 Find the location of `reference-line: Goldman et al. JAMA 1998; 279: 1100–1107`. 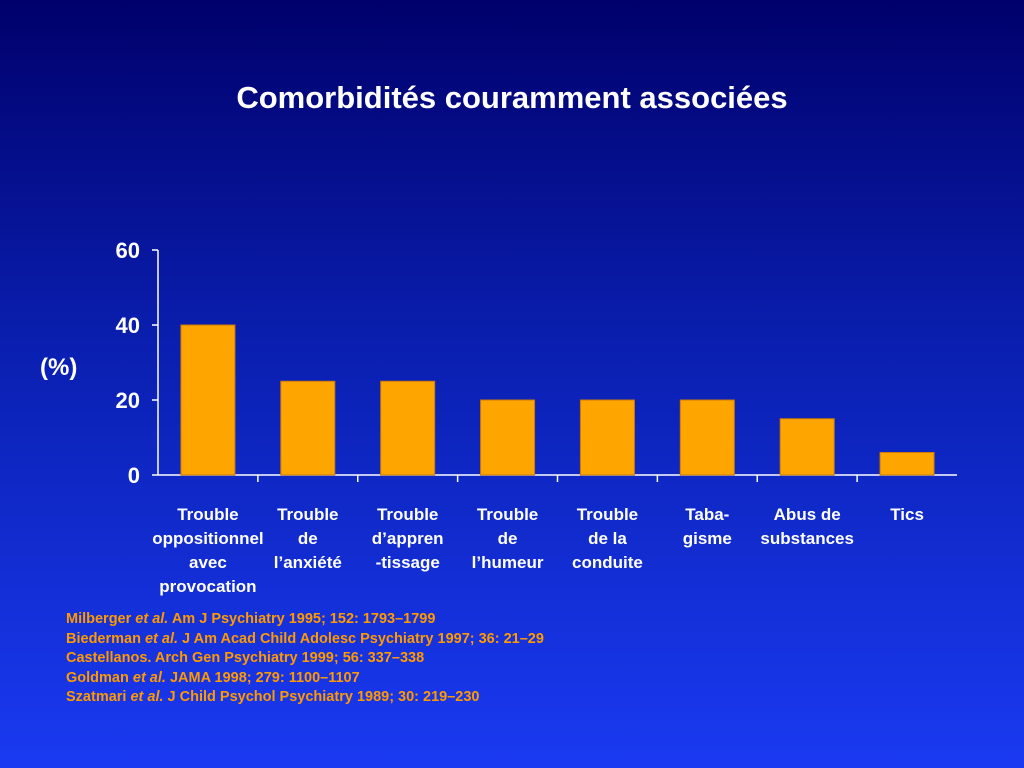

reference-line: Goldman et al. JAMA 1998; 279: 1100–1107 is located at coordinates (213, 677).